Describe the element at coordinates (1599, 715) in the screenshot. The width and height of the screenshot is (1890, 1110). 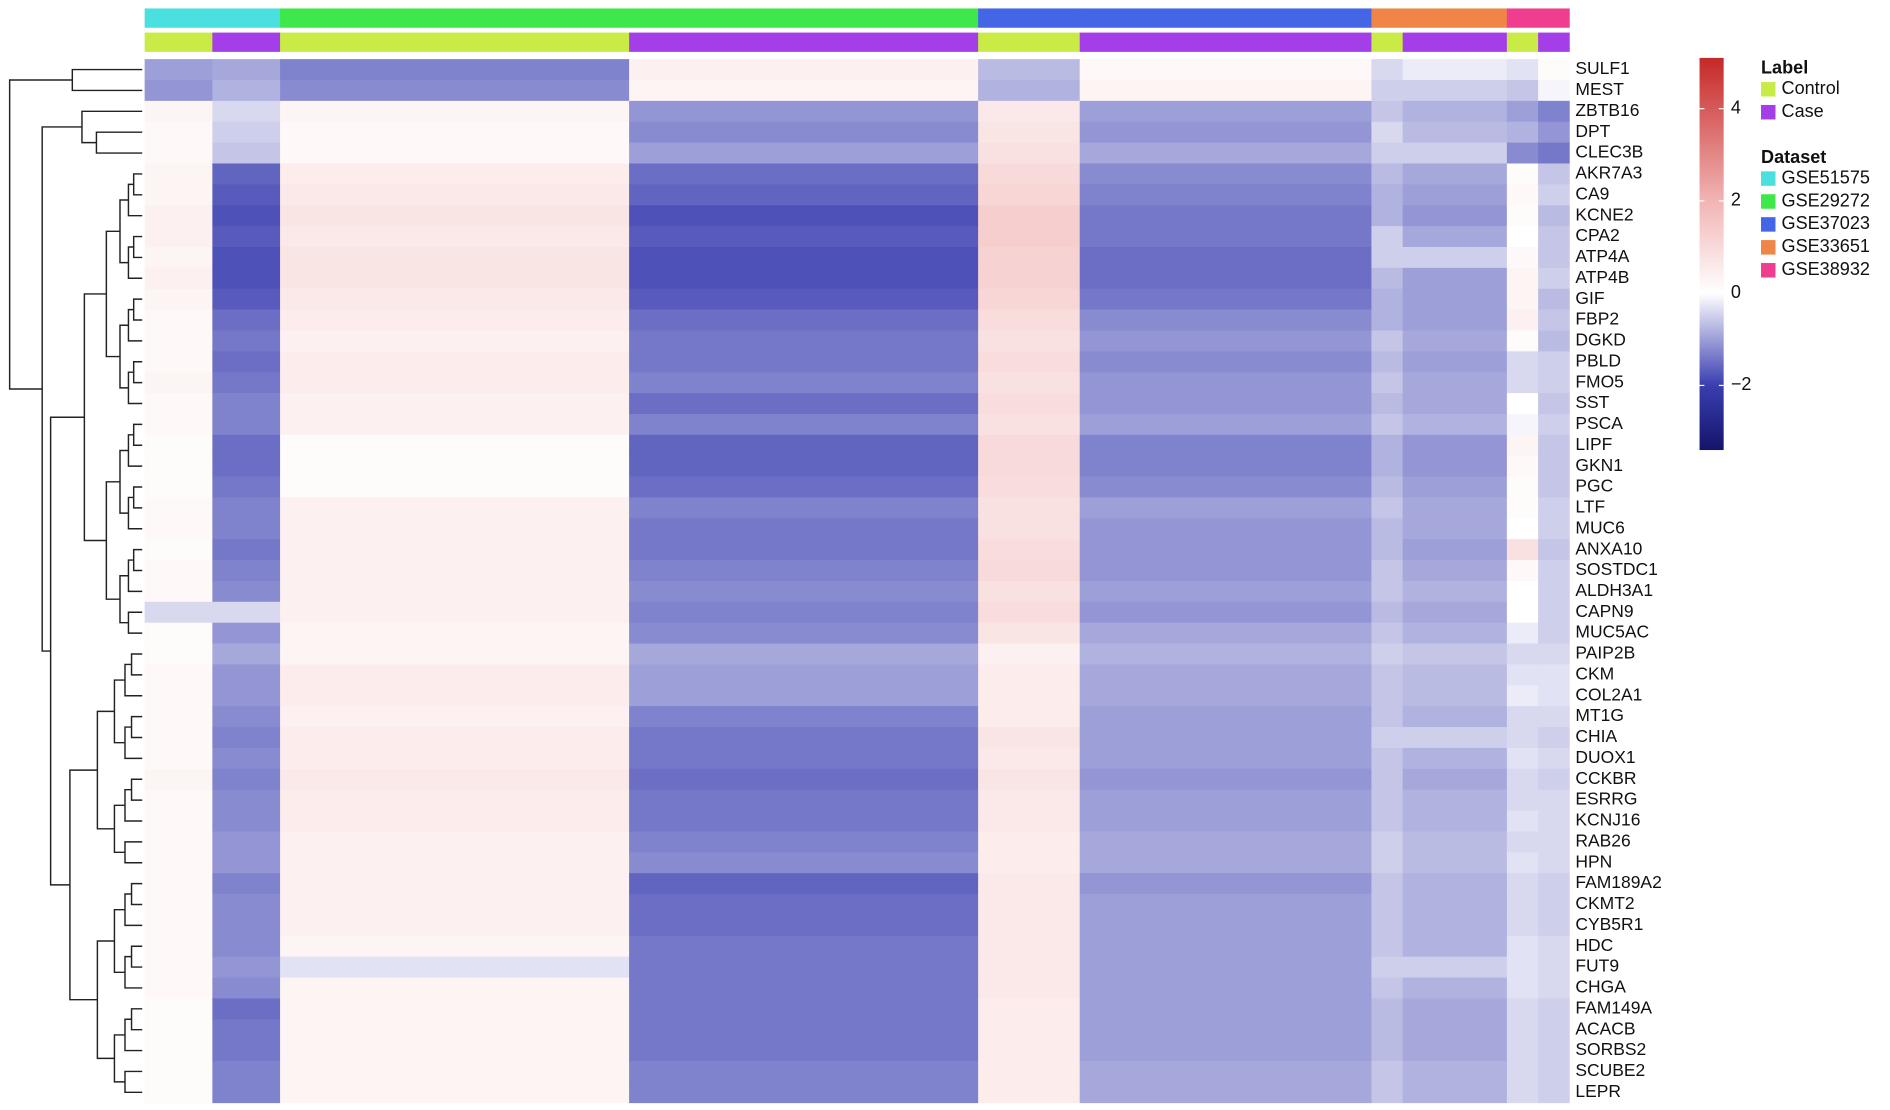
I see `row-label: MT1G` at that location.